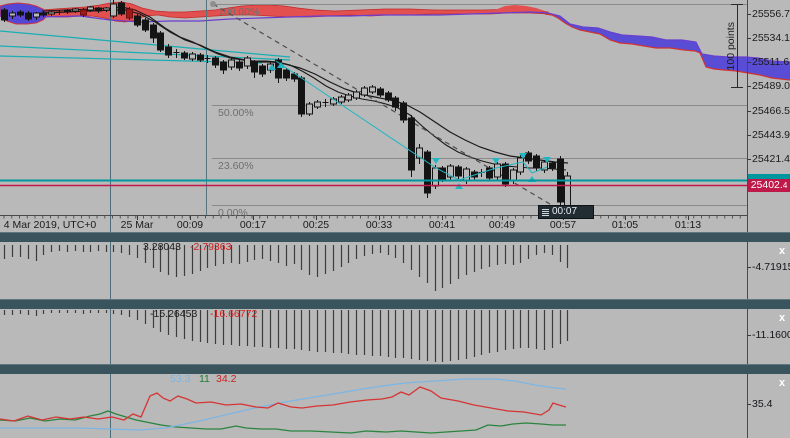  Describe the element at coordinates (283, 404) in the screenshot. I see `indicator-line-red` at that location.